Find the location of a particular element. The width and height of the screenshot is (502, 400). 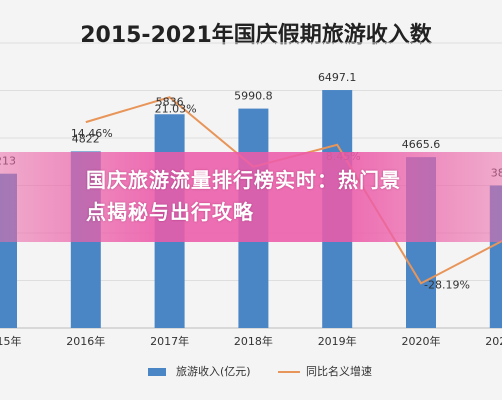

data-label: 14.46% is located at coordinates (92, 133).